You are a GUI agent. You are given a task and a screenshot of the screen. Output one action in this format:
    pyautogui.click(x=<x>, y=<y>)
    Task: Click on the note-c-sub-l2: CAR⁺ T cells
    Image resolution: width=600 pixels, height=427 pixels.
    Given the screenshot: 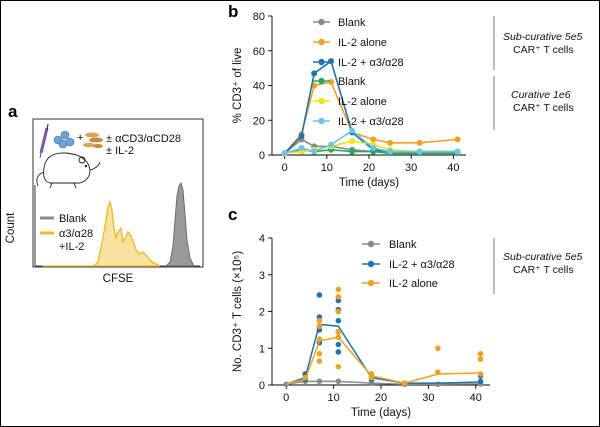 What is the action you would take?
    pyautogui.click(x=543, y=270)
    